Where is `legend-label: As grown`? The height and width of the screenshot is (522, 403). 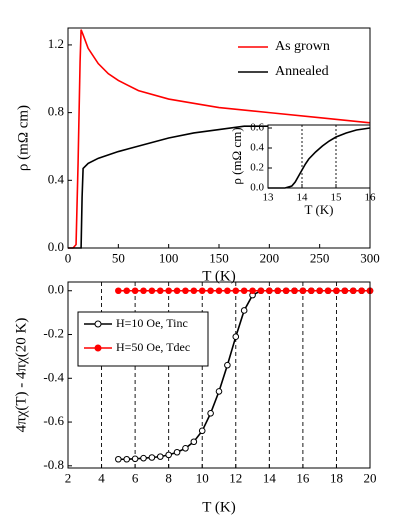
legend-label: As grown is located at coordinates (302, 46).